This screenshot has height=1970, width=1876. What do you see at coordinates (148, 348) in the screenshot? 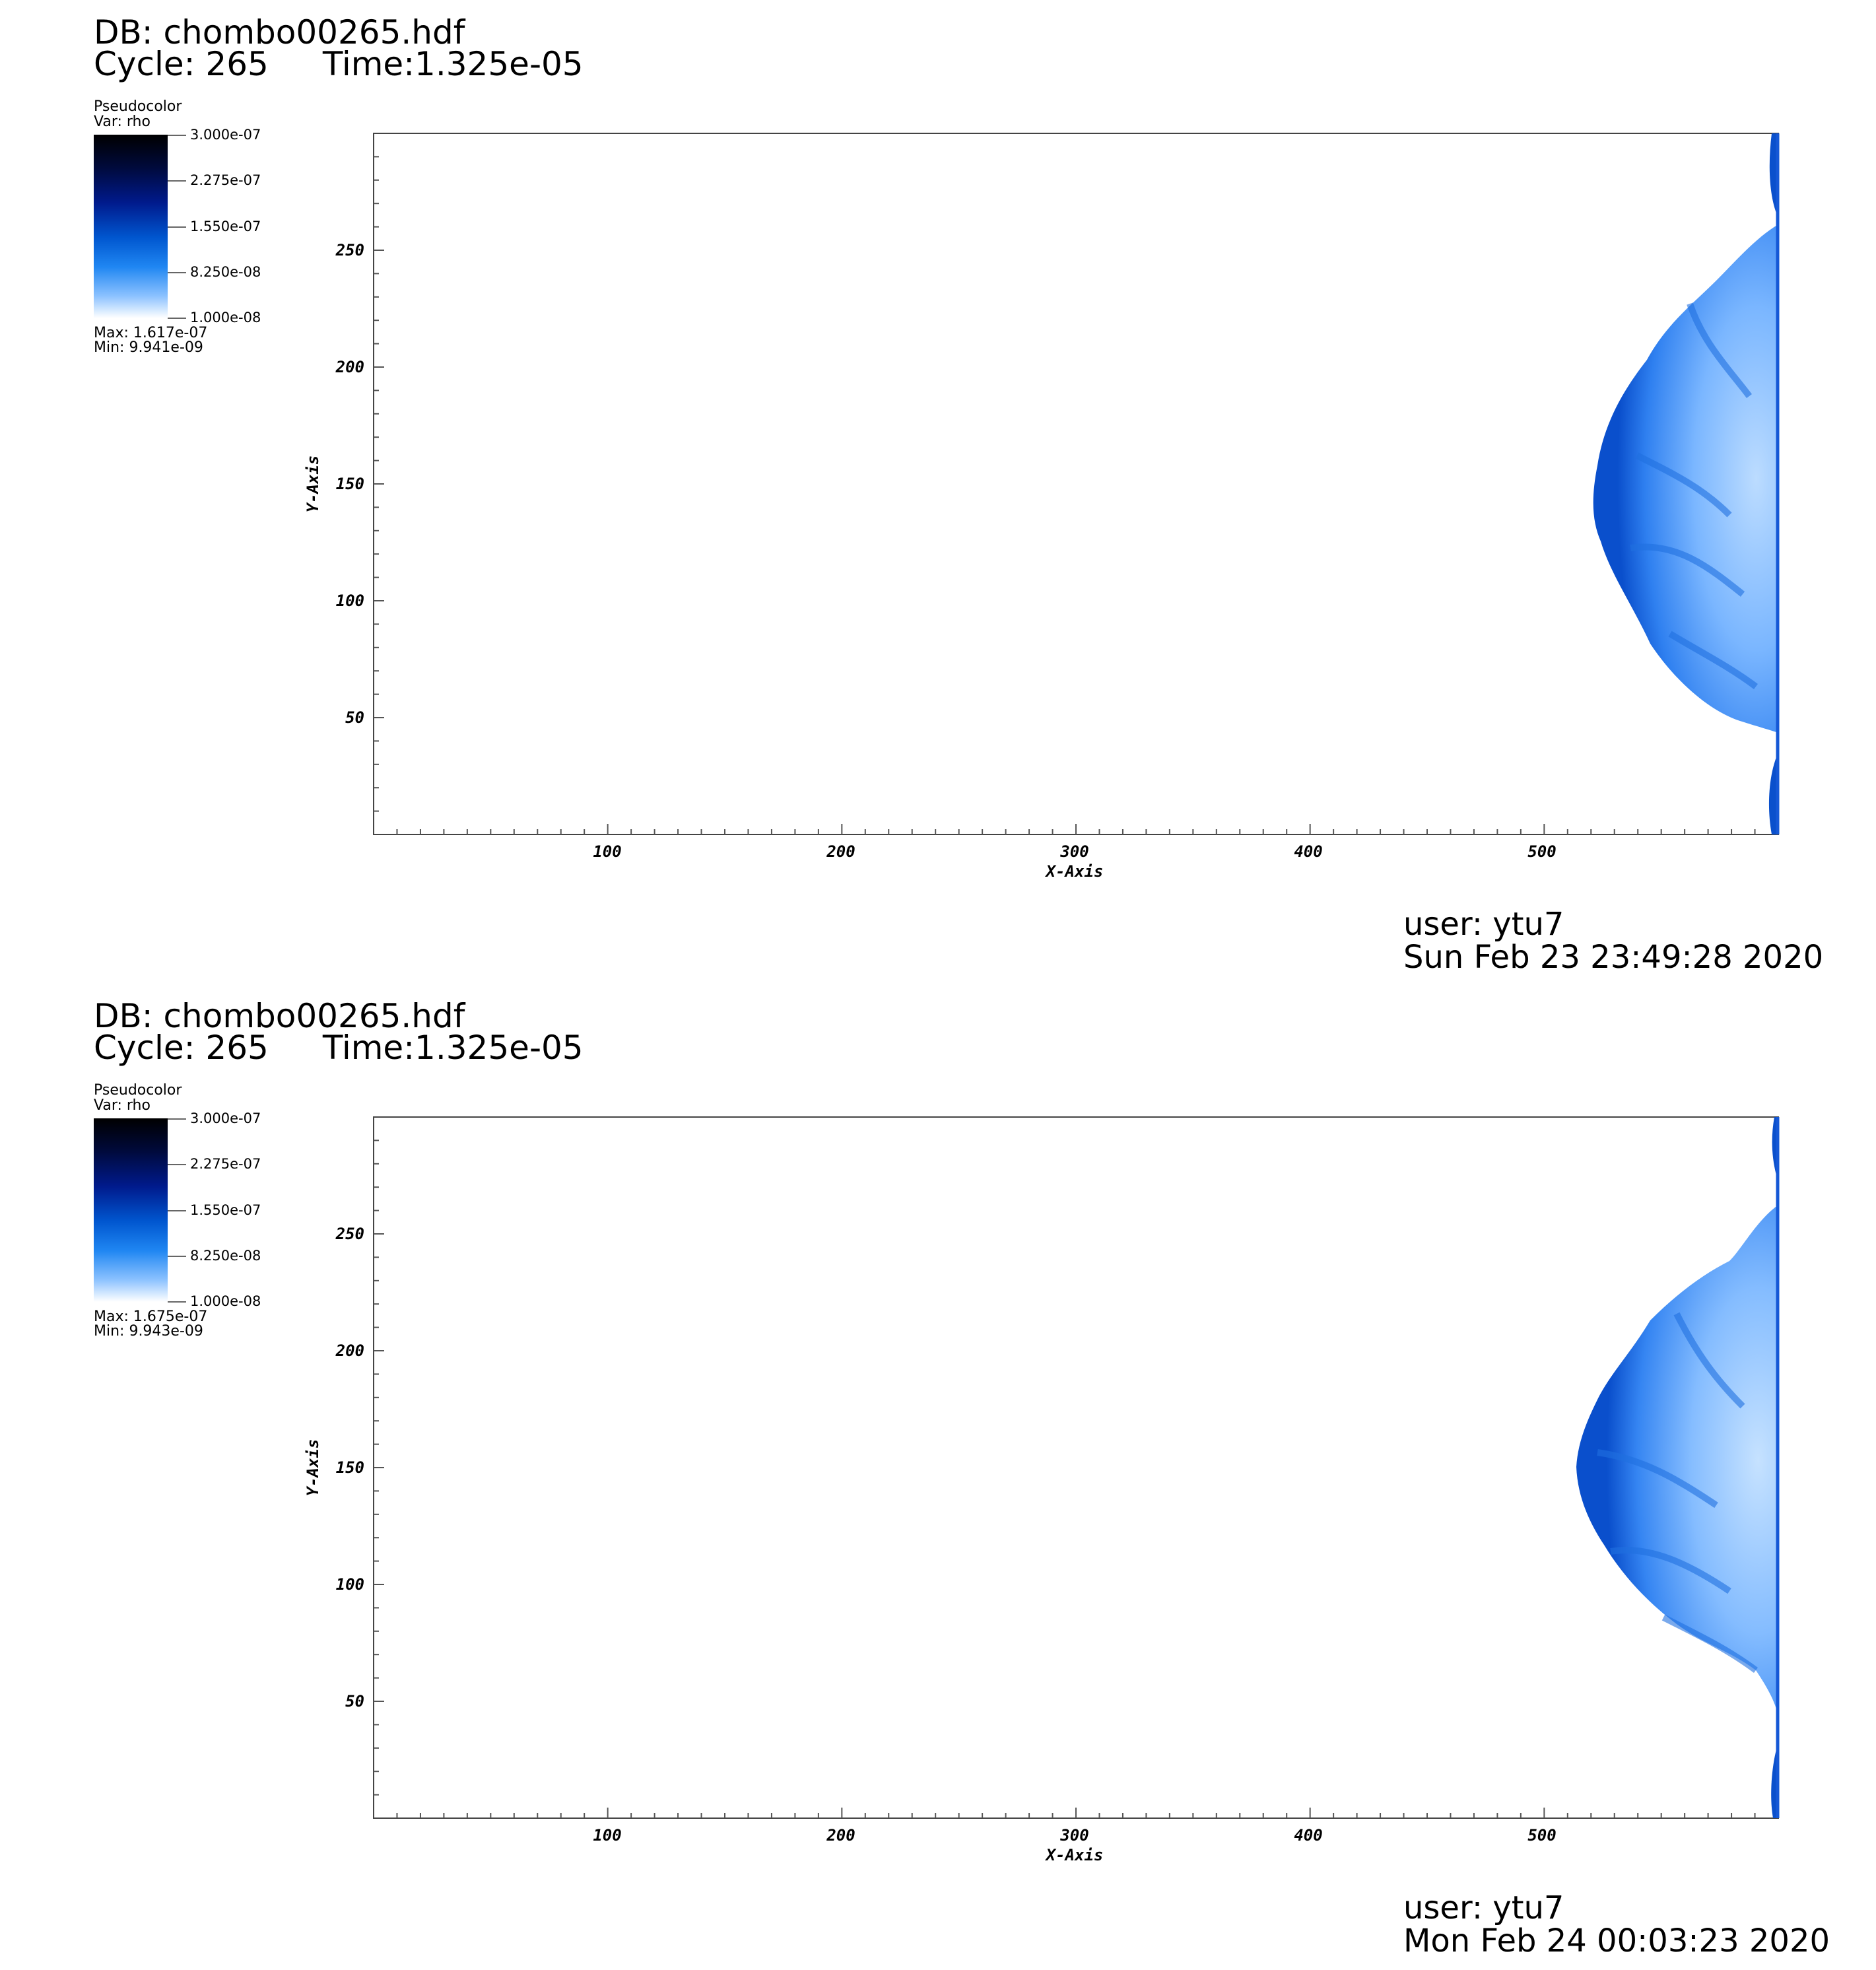
I see `legend-min: Min: 9.941e-09` at bounding box center [148, 348].